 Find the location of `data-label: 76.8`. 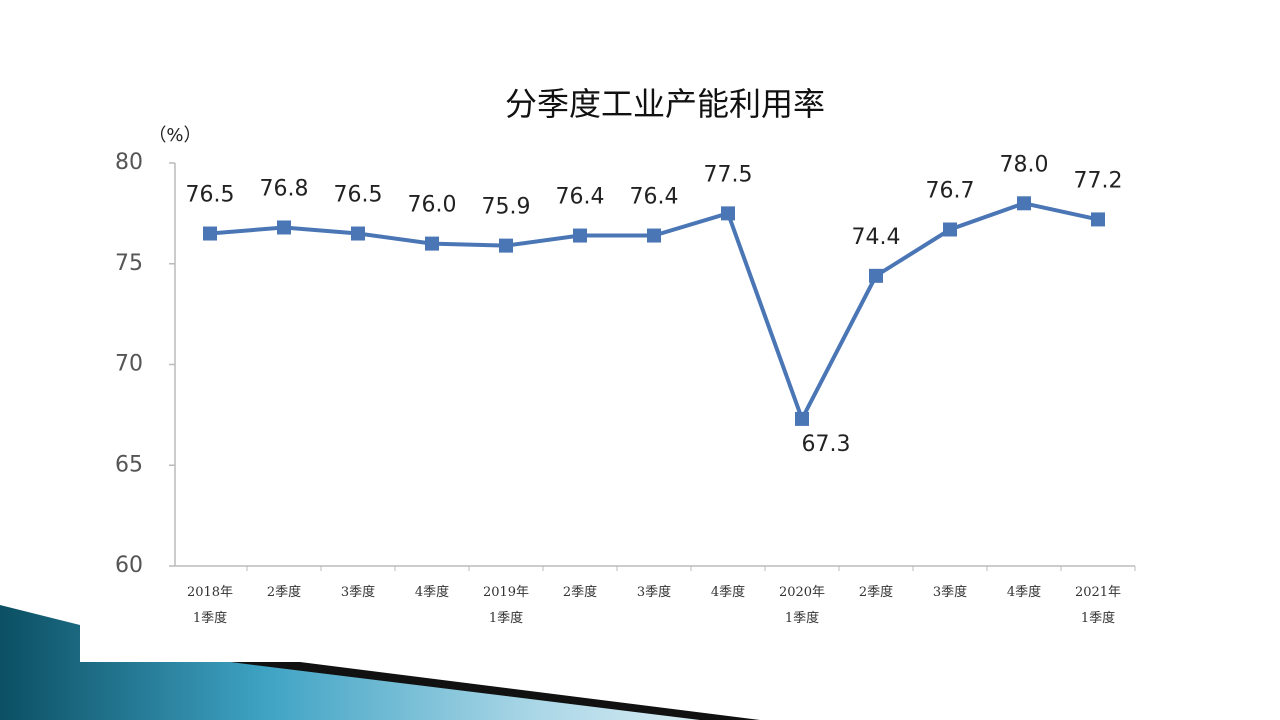

data-label: 76.8 is located at coordinates (284, 188).